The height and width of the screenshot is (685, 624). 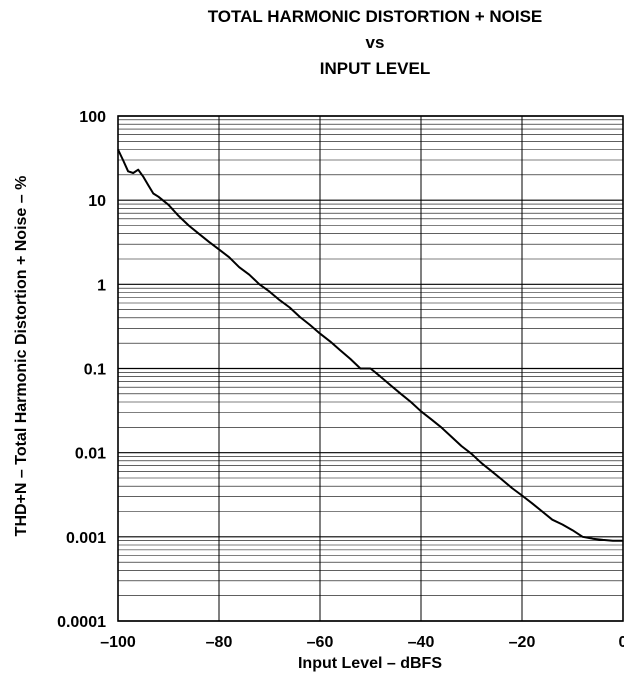 What do you see at coordinates (95, 370) in the screenshot?
I see `y-tick-label: 0.1` at bounding box center [95, 370].